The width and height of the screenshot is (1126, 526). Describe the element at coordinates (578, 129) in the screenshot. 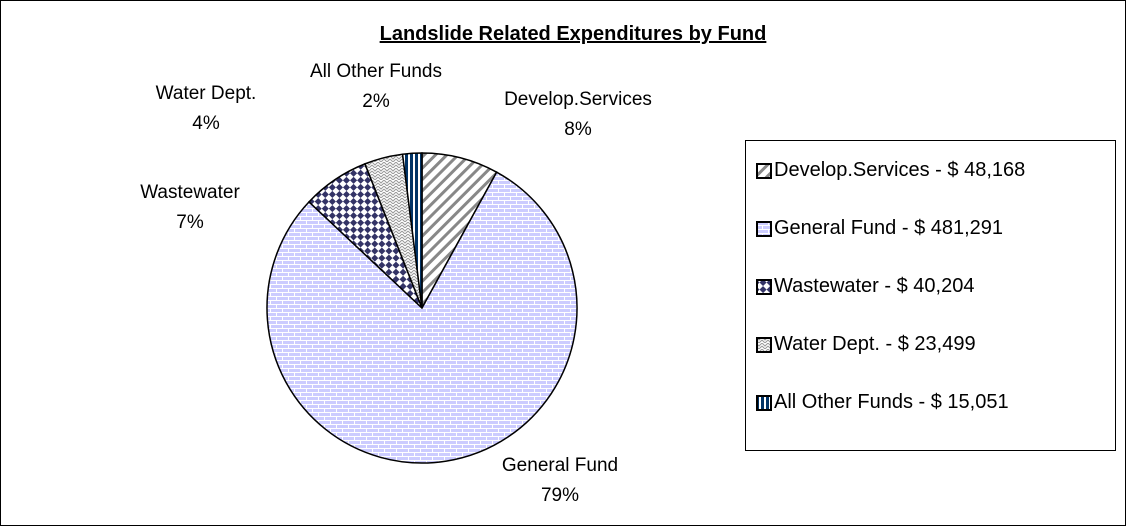

I see `slice-value-label: 8%` at that location.